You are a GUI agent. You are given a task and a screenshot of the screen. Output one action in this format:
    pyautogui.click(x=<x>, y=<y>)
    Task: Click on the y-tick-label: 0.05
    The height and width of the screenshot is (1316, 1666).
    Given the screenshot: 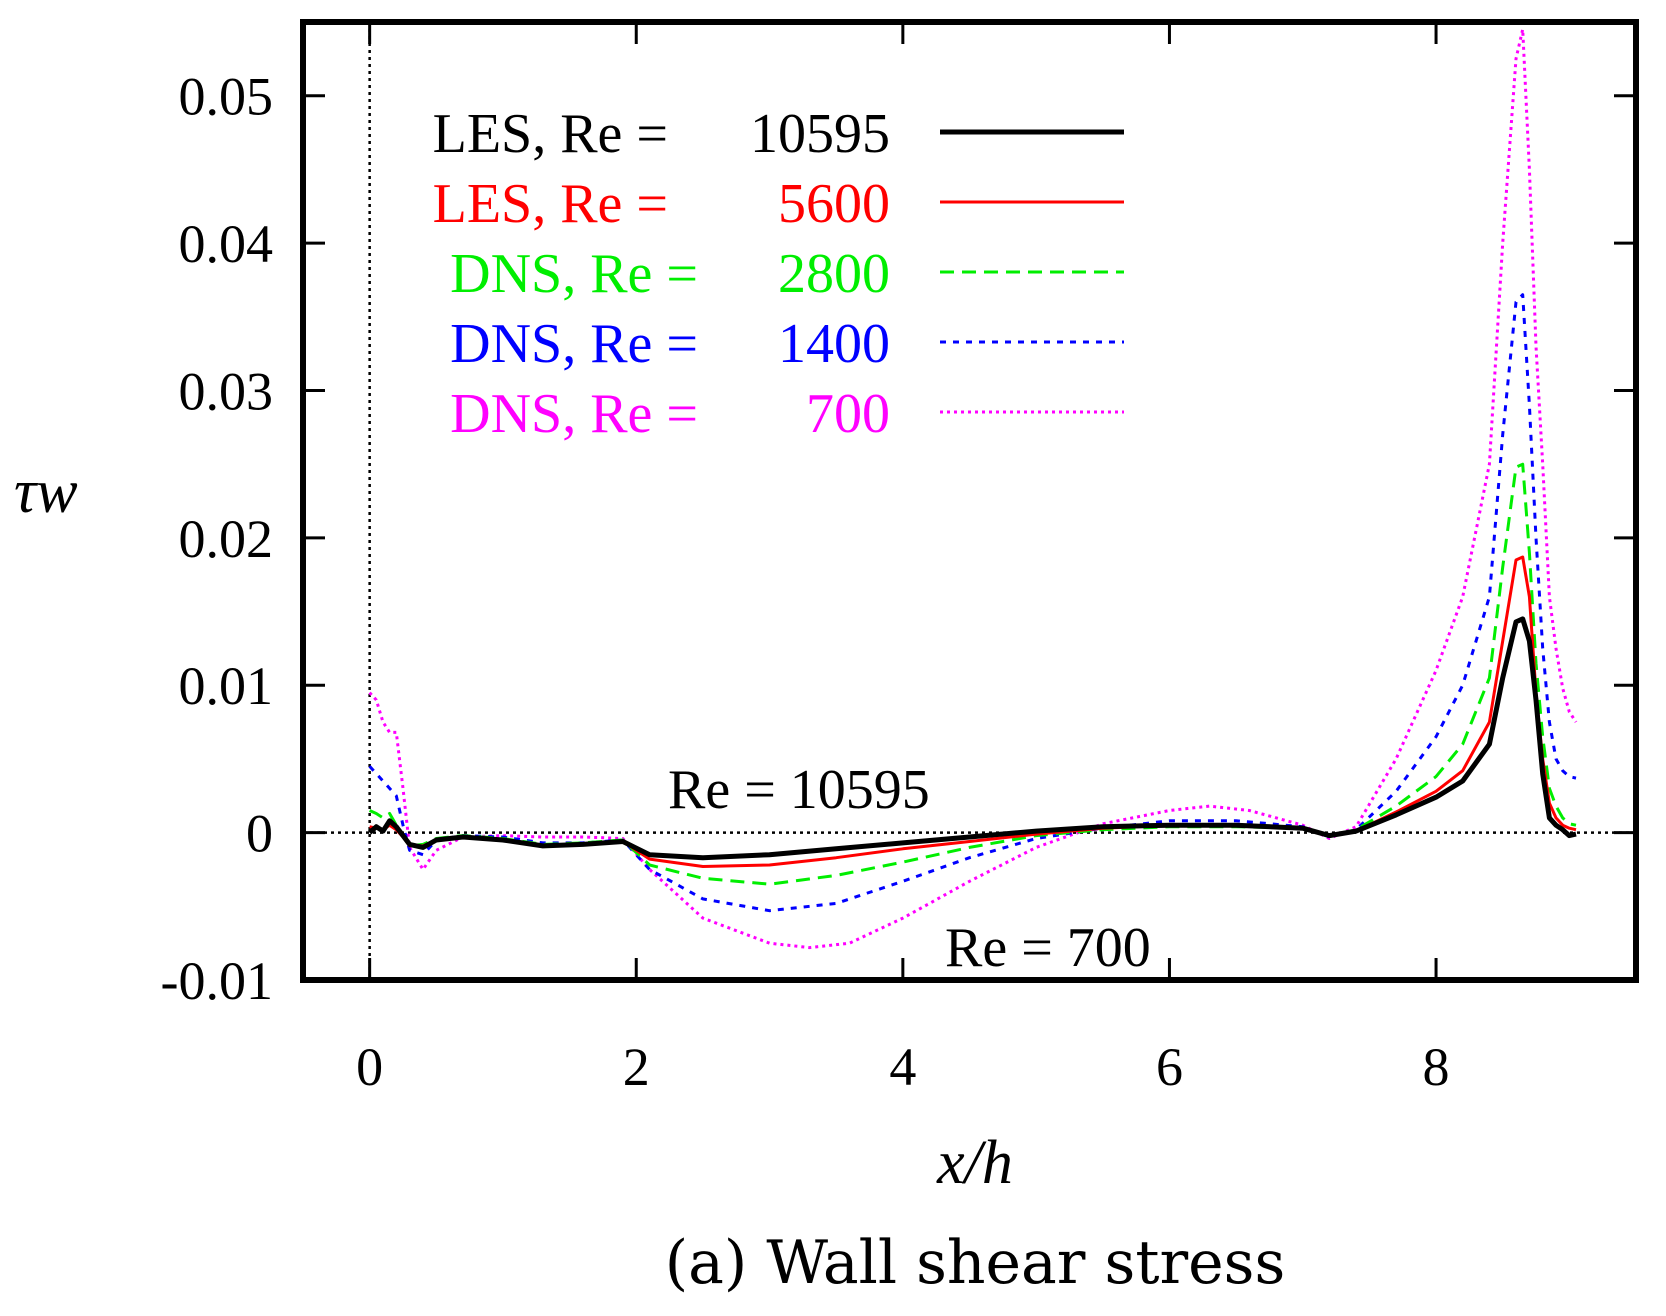 What is the action you would take?
    pyautogui.click(x=226, y=97)
    